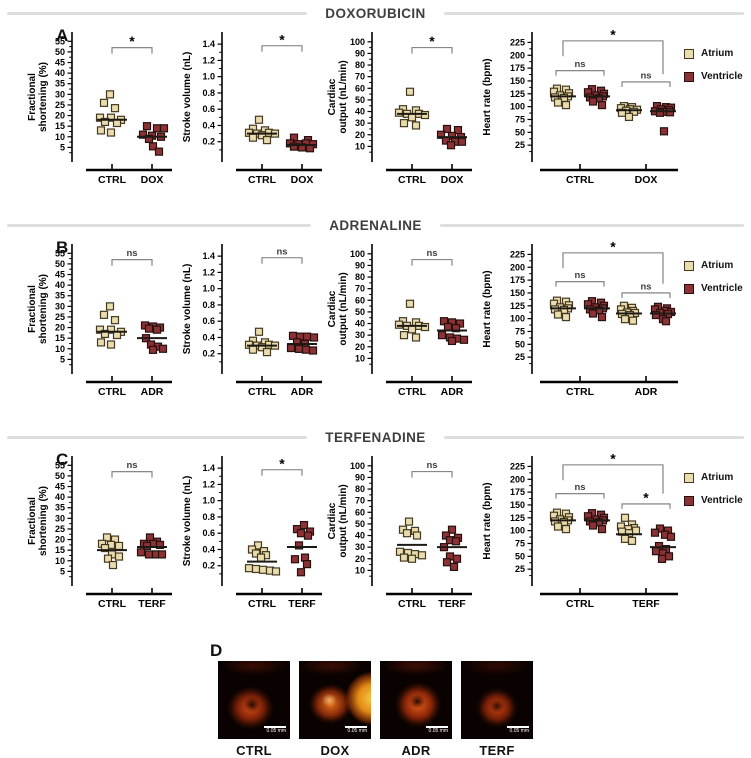 This screenshot has width=751, height=758. I want to click on group-label: TERF, so click(452, 604).